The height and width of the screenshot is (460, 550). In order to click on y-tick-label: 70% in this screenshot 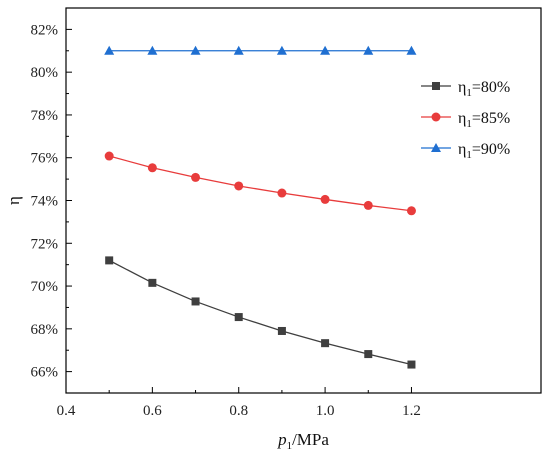, I will do `click(45, 287)`.